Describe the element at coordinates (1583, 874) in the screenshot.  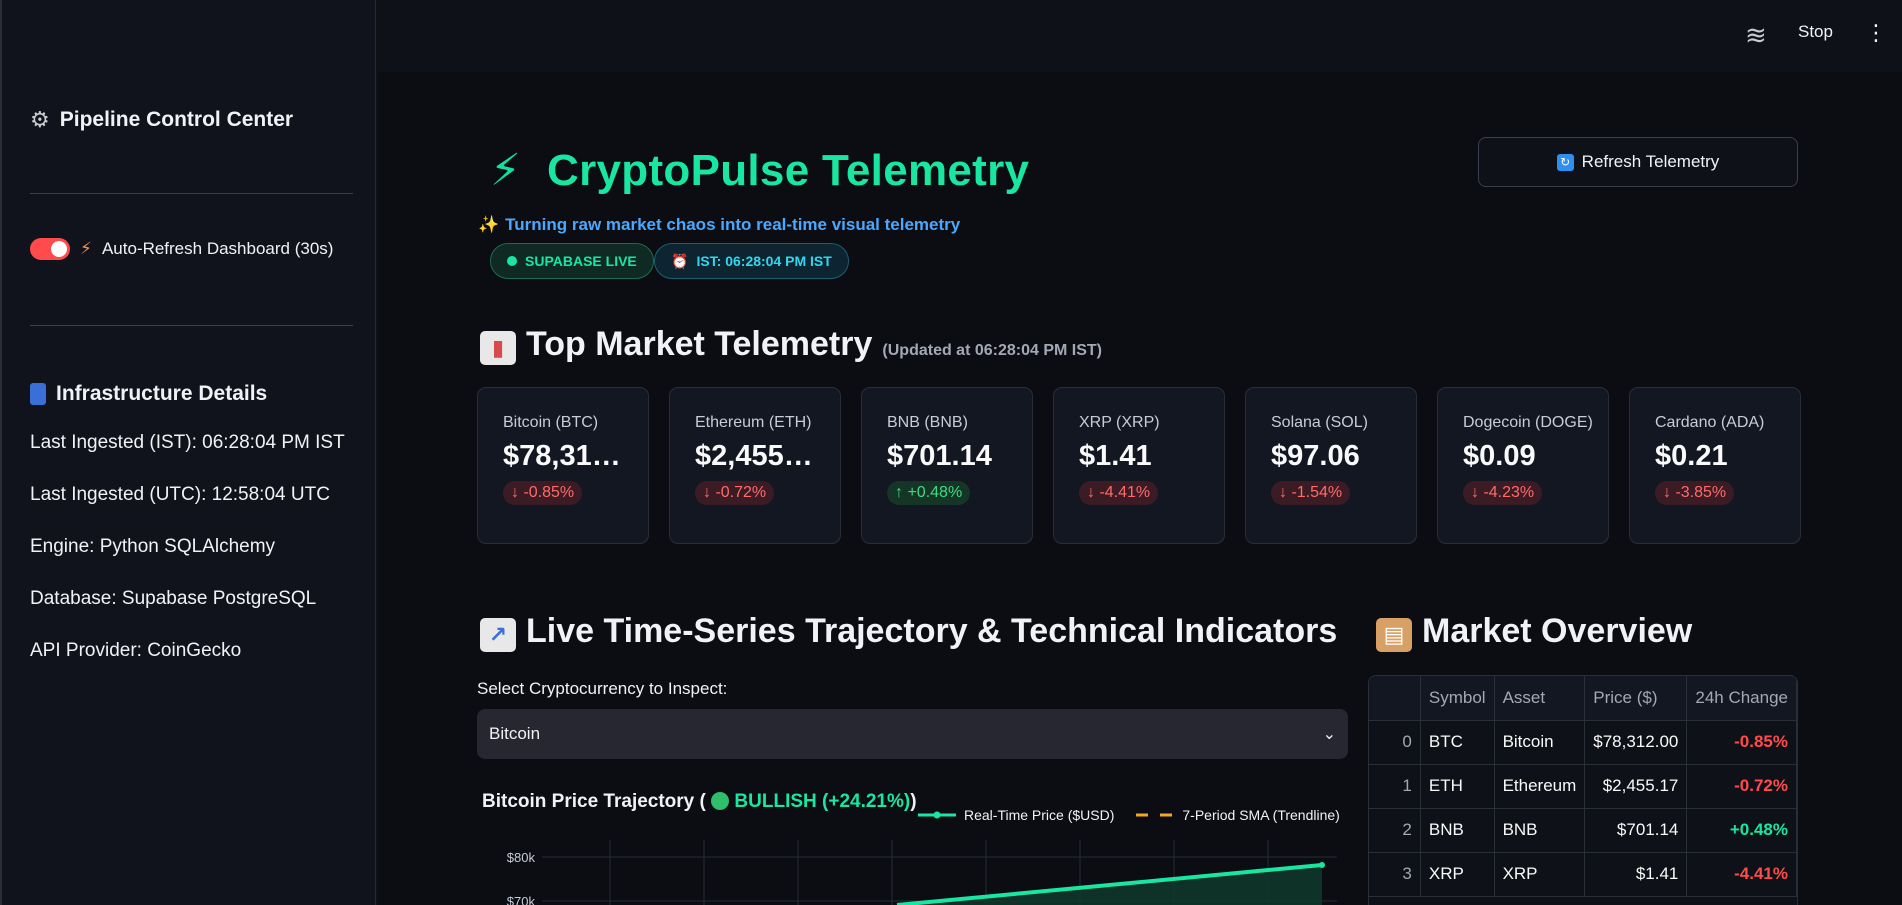
I see `table-row: 3 XRP XRP $1.41 -4.41%` at that location.